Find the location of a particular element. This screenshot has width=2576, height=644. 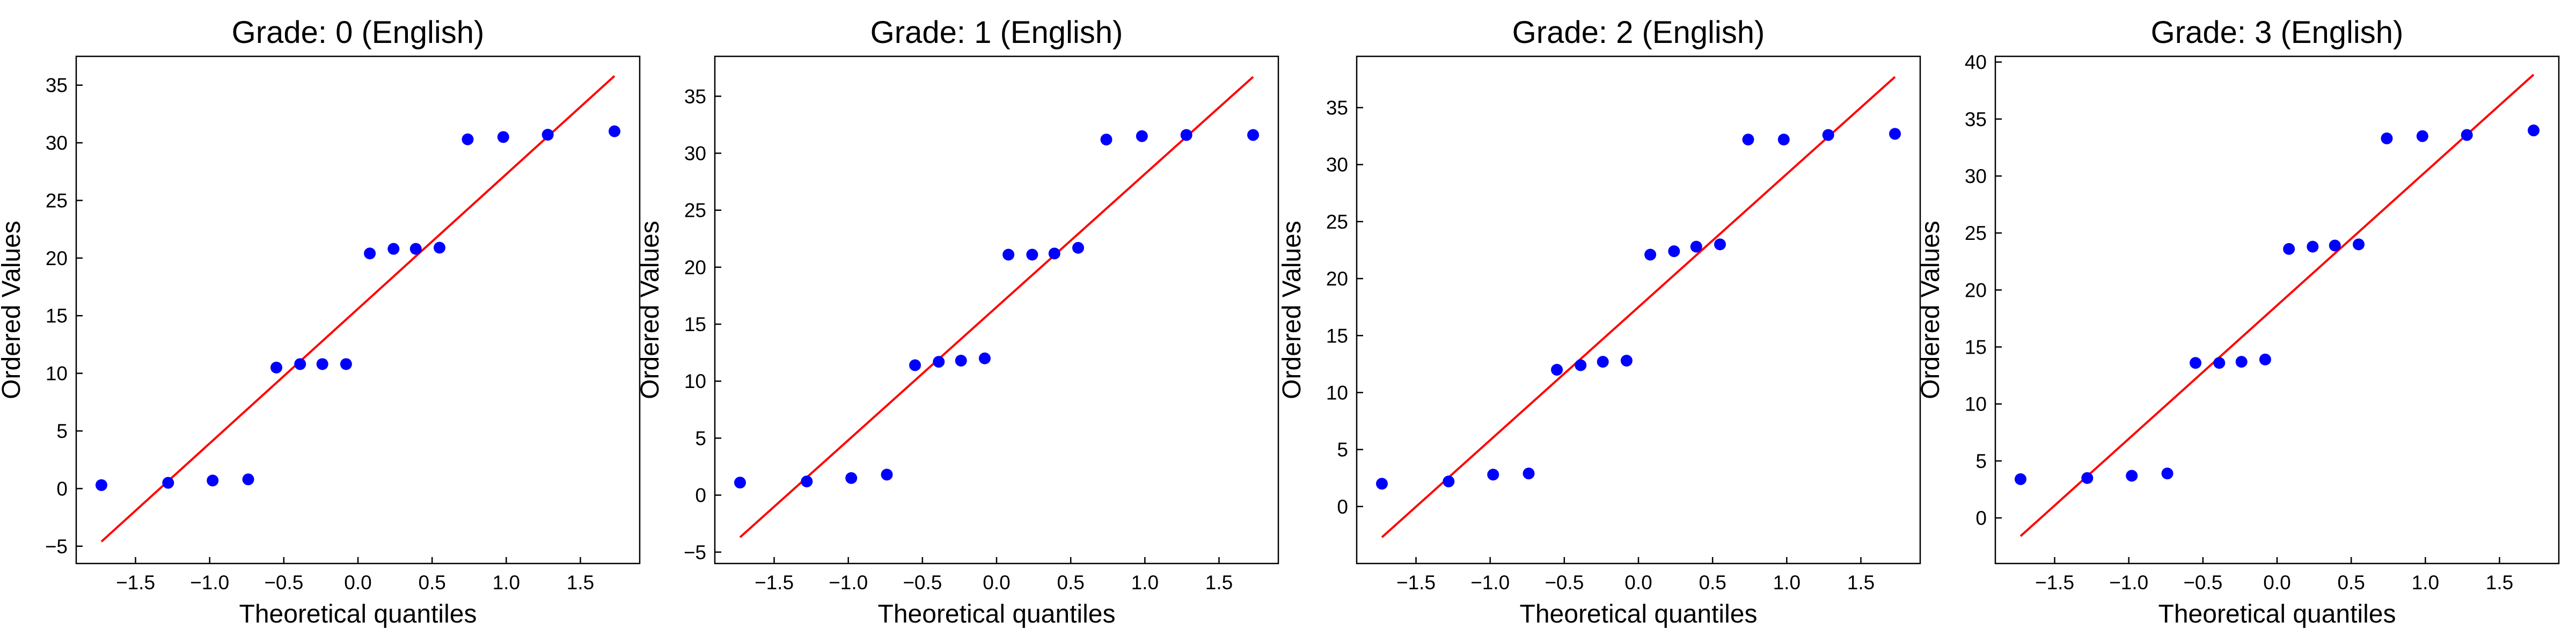

x-tick-label: 0.5 is located at coordinates (431, 583).